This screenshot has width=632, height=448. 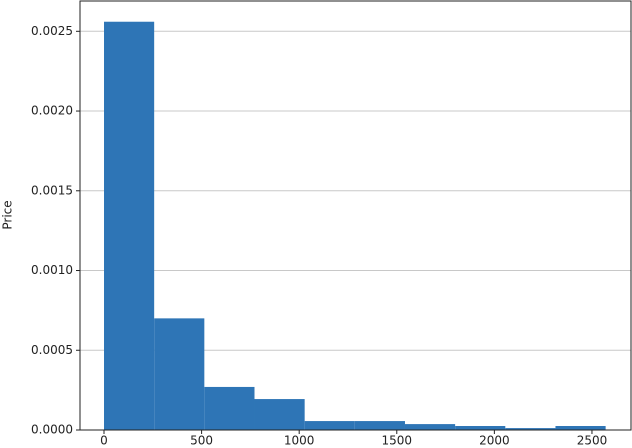 I want to click on y-axis-label: Price, so click(x=8, y=214).